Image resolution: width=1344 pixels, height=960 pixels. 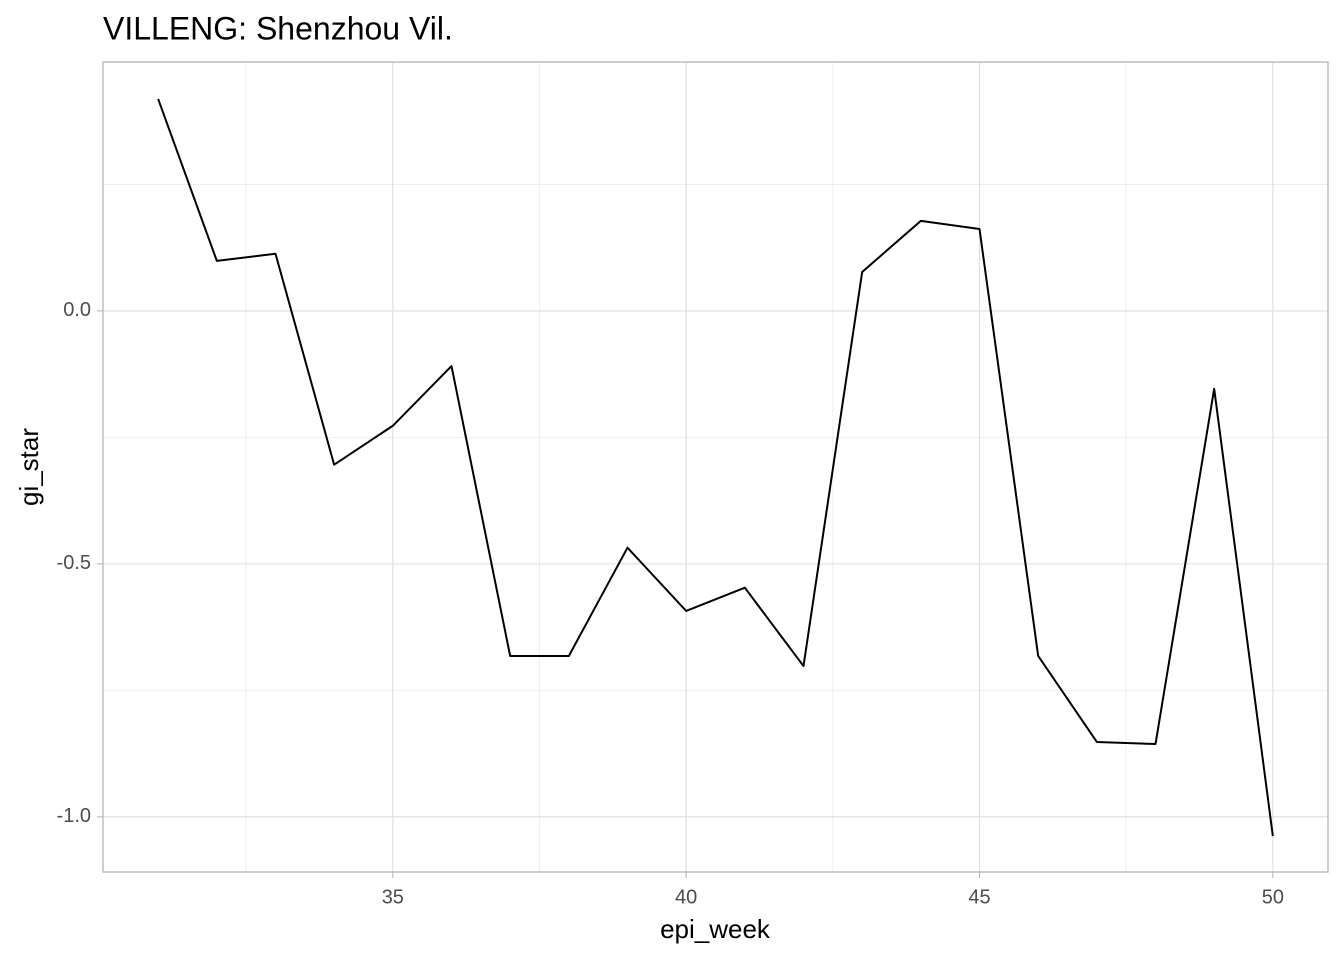 What do you see at coordinates (74, 563) in the screenshot?
I see `y-tick-label: -0.5` at bounding box center [74, 563].